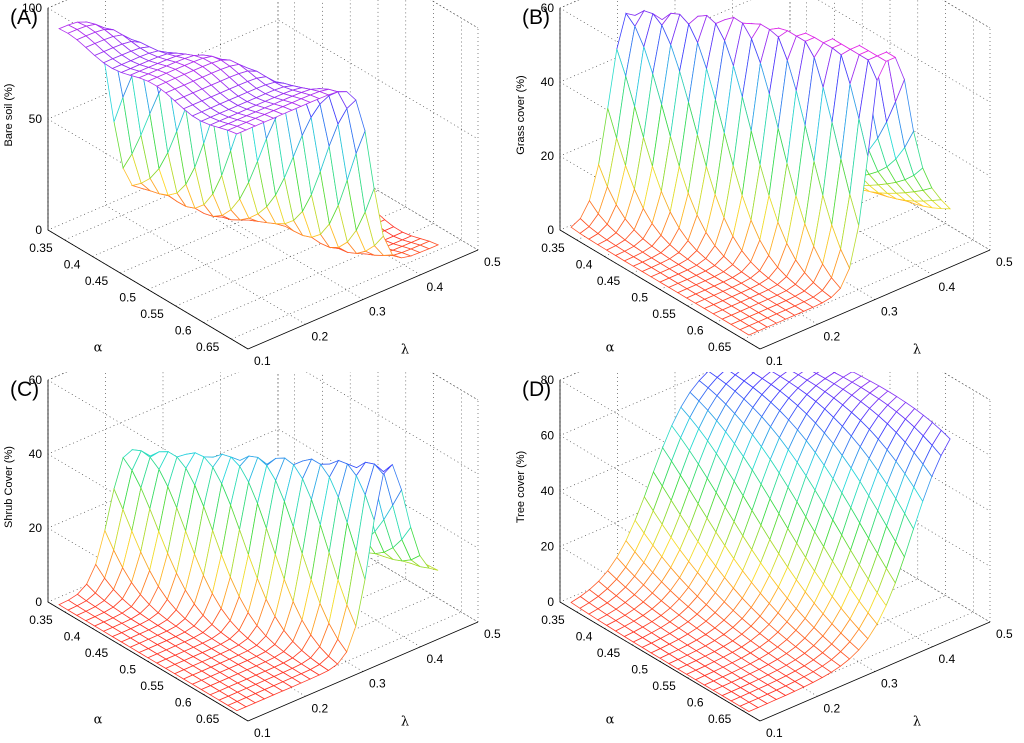 The height and width of the screenshot is (743, 1024). What do you see at coordinates (25, 389) in the screenshot?
I see `panel-label: (C)` at bounding box center [25, 389].